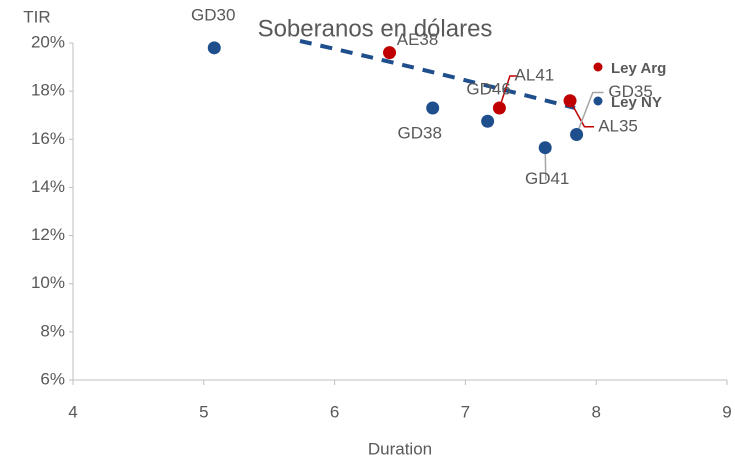 The width and height of the screenshot is (735, 463). Describe the element at coordinates (638, 68) in the screenshot. I see `legend-label: Ley Arg` at that location.